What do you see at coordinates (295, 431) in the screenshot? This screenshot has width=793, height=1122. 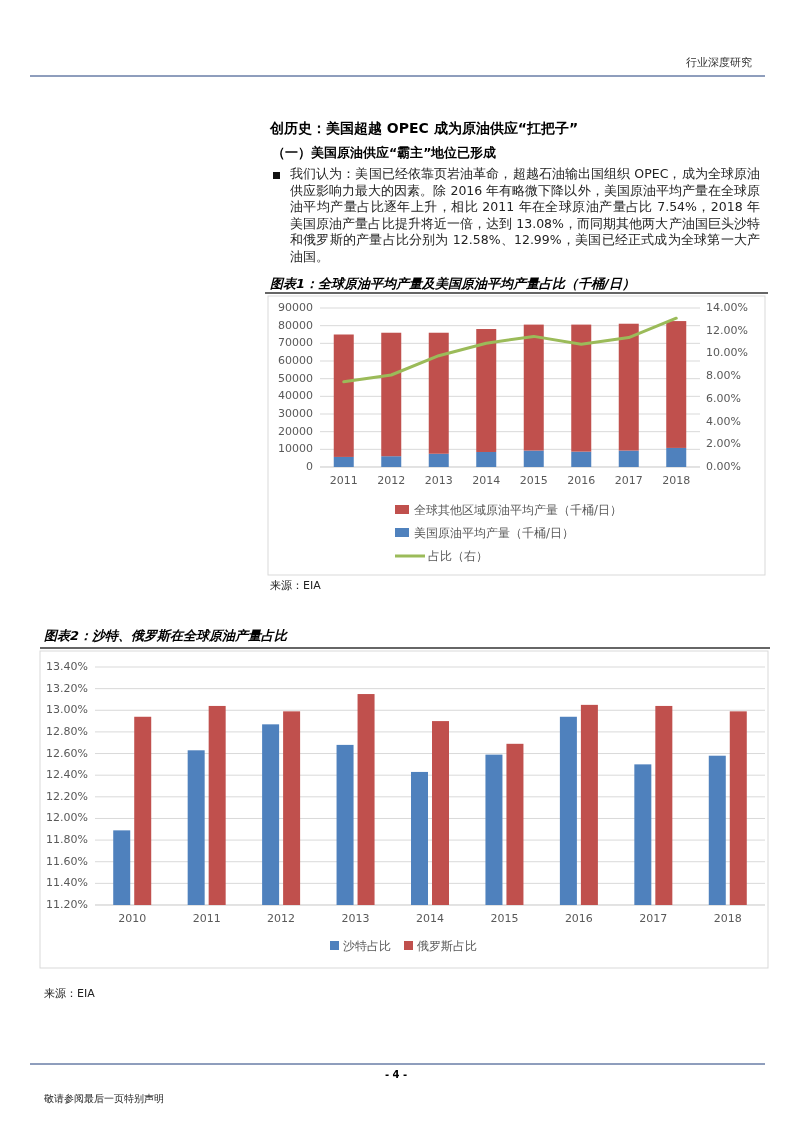 I see `y-tick-label: 20000` at bounding box center [295, 431].